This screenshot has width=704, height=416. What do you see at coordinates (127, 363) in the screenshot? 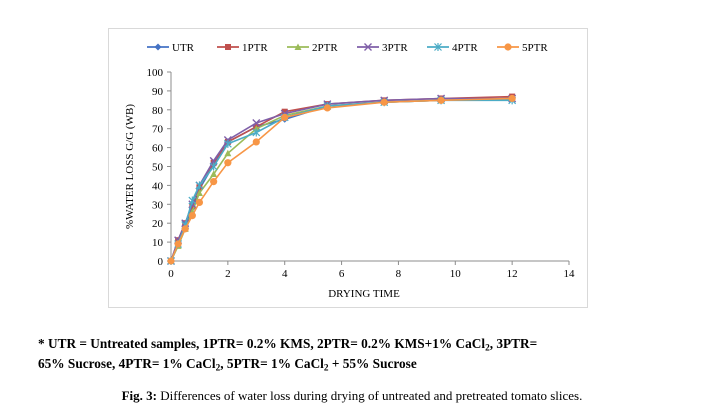
I see `footnote-text: 65% Sucrose, 4PTR= 1% CaCl` at bounding box center [127, 363].